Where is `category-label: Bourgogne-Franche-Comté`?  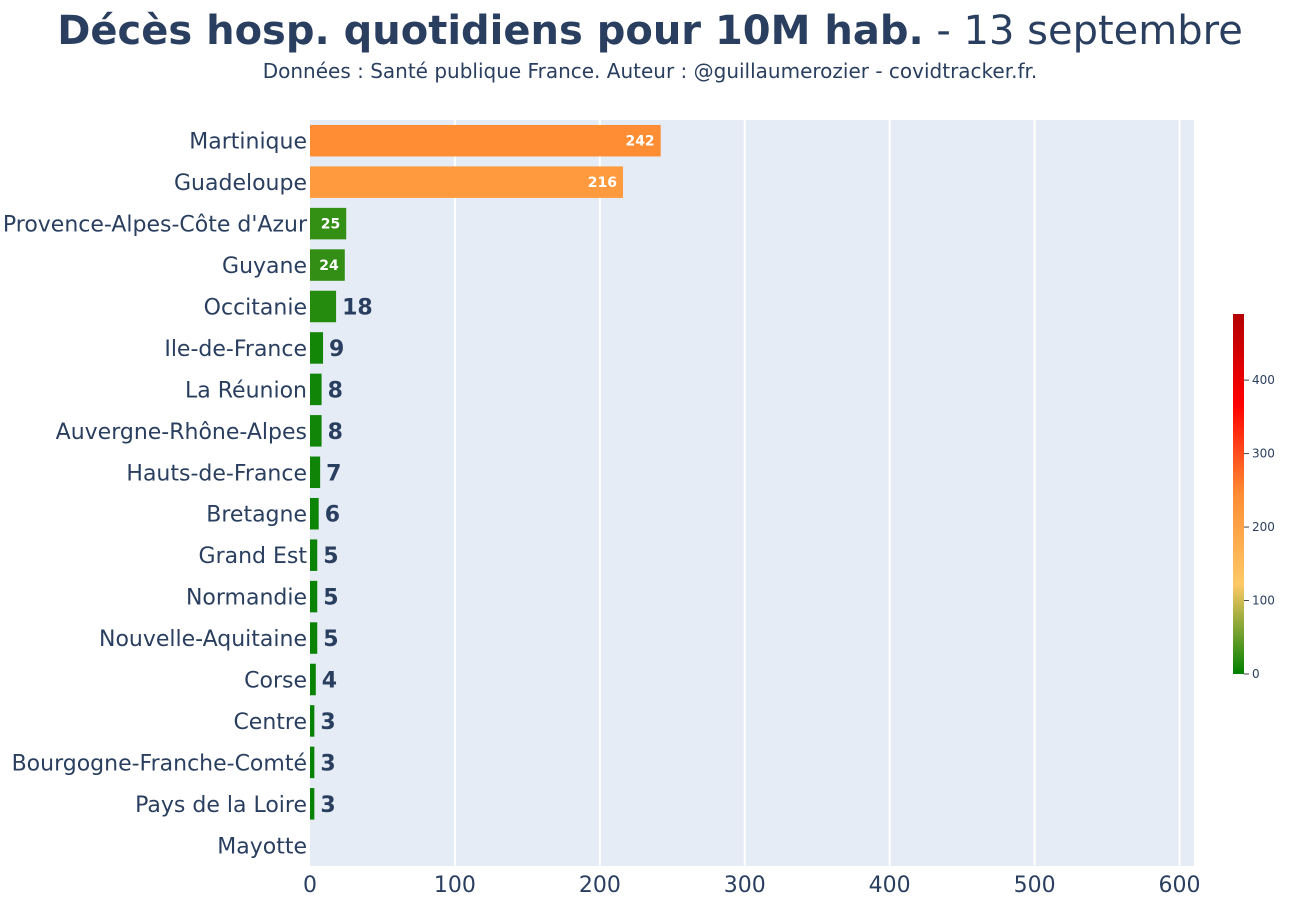
category-label: Bourgogne-Franche-Comté is located at coordinates (159, 763).